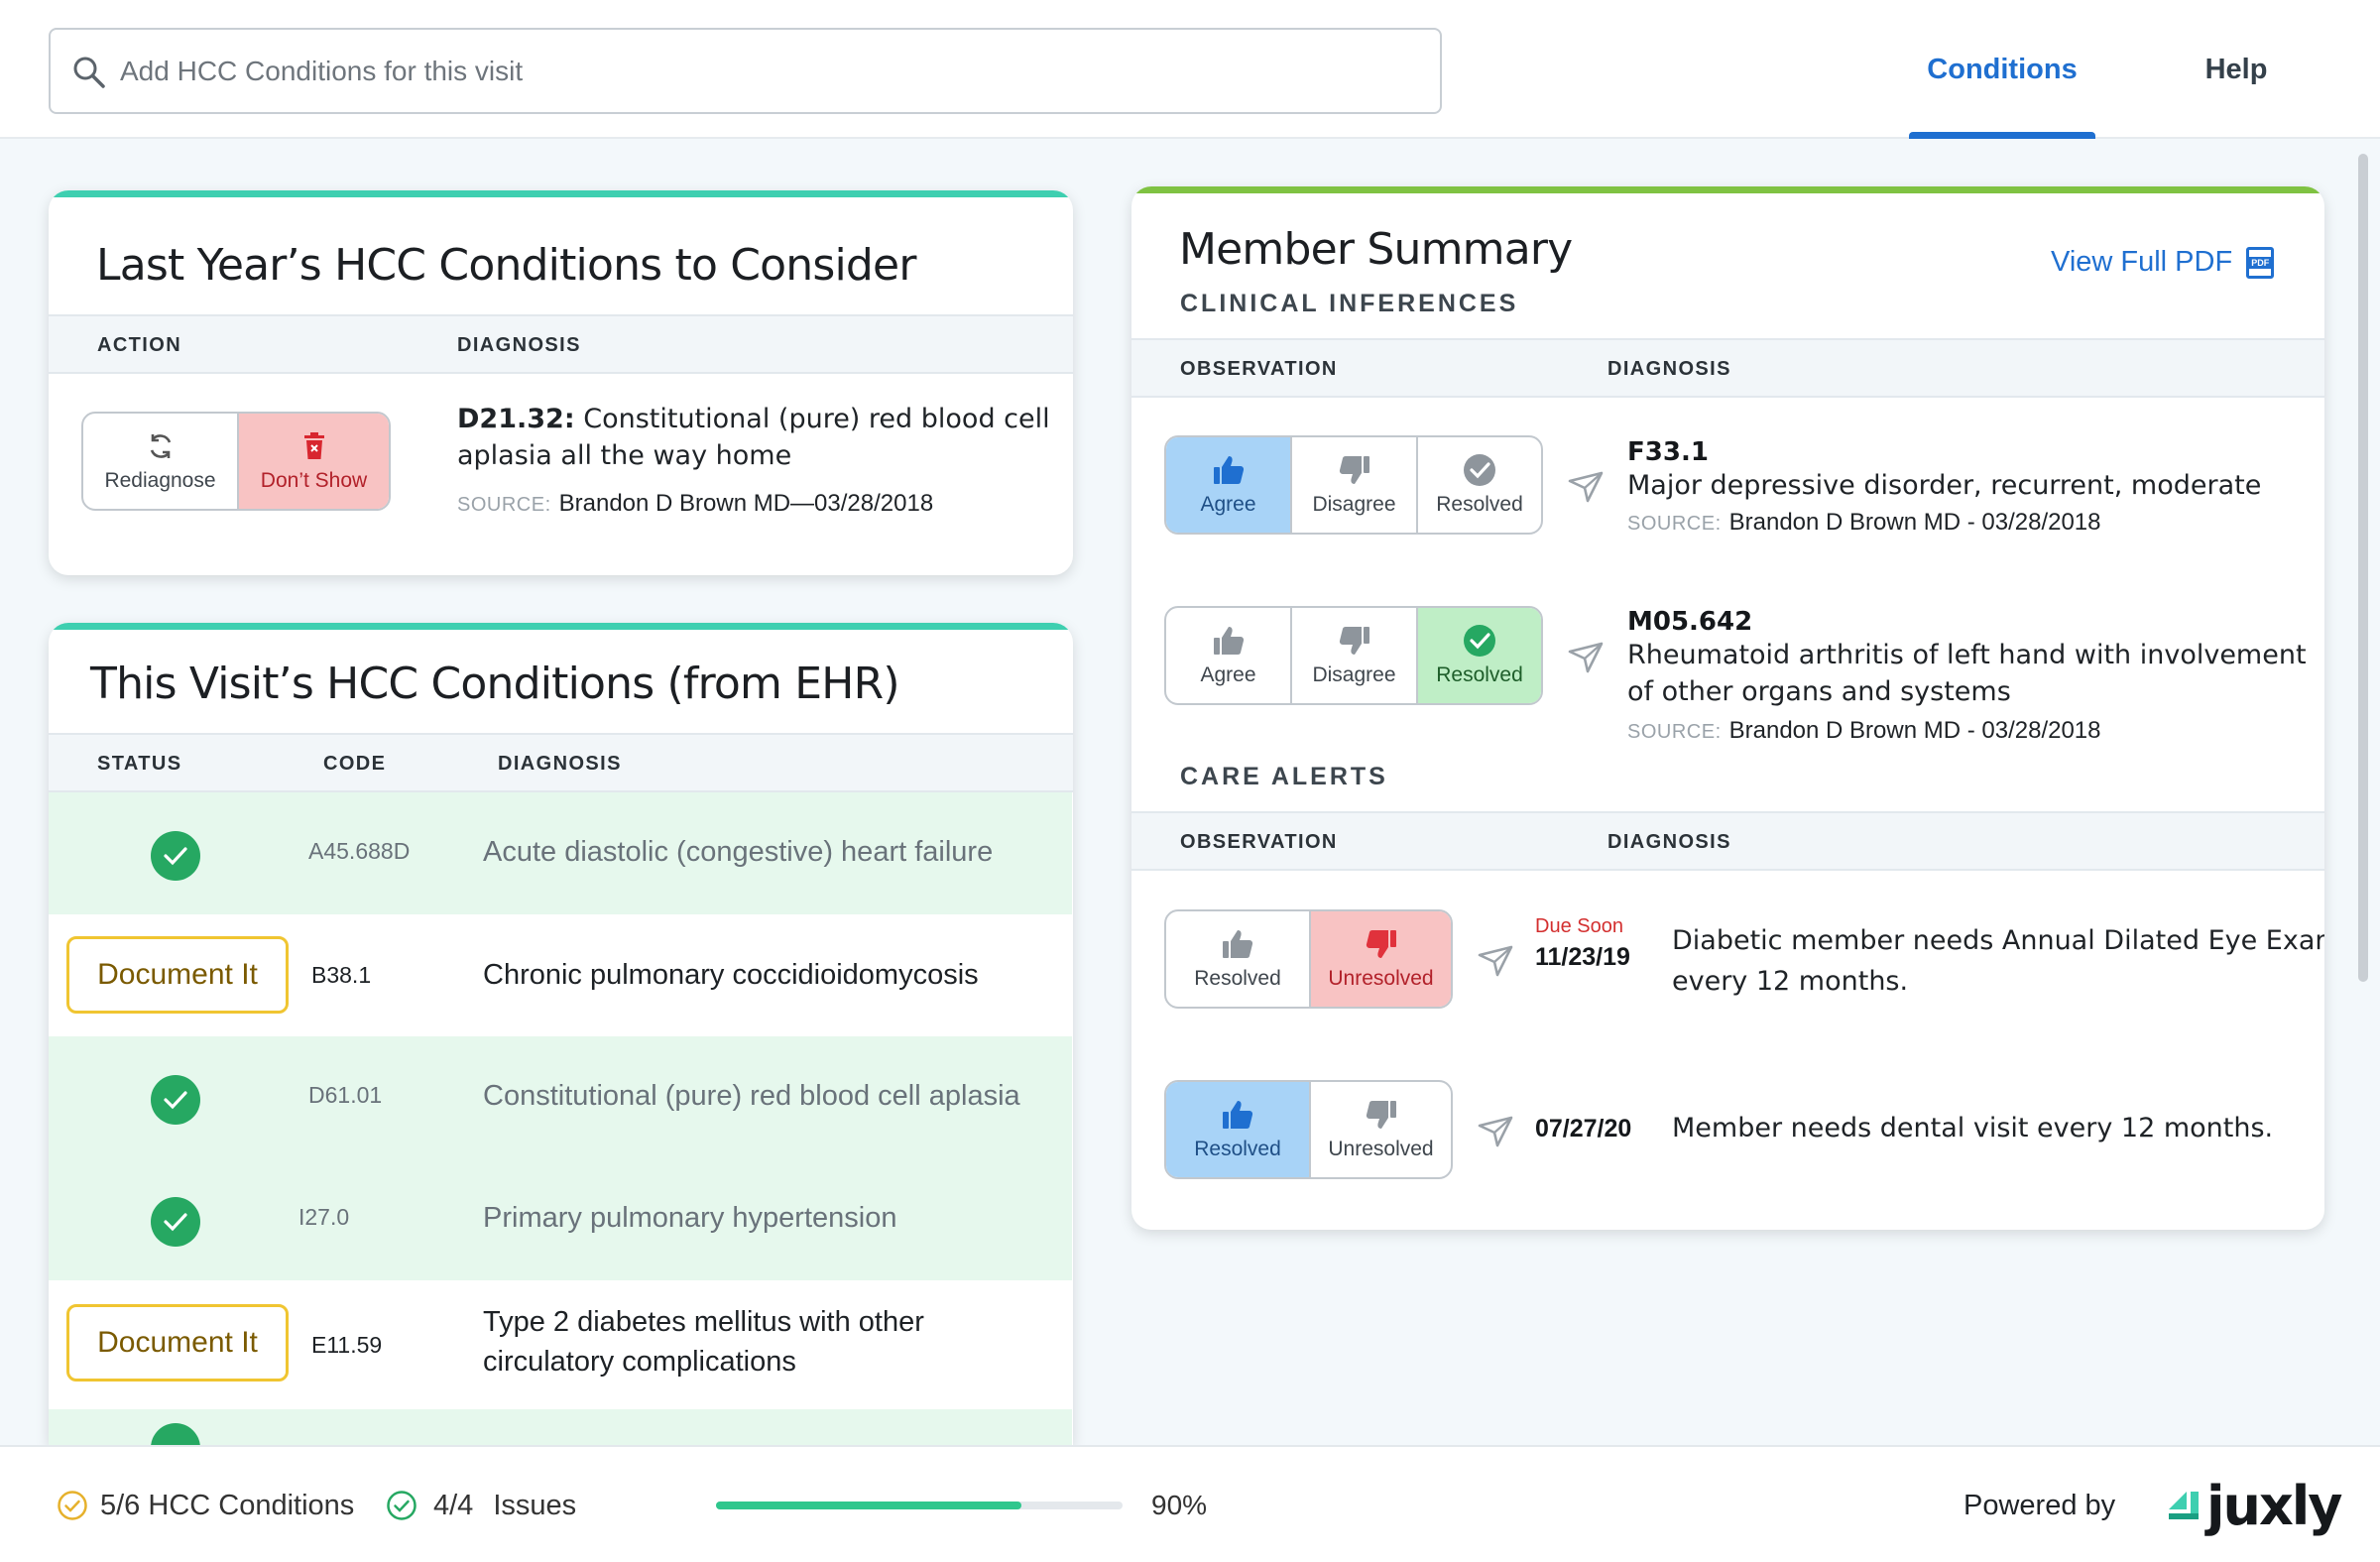 This screenshot has width=2380, height=1562. I want to click on alert-date: 11/23/19, so click(1582, 957).